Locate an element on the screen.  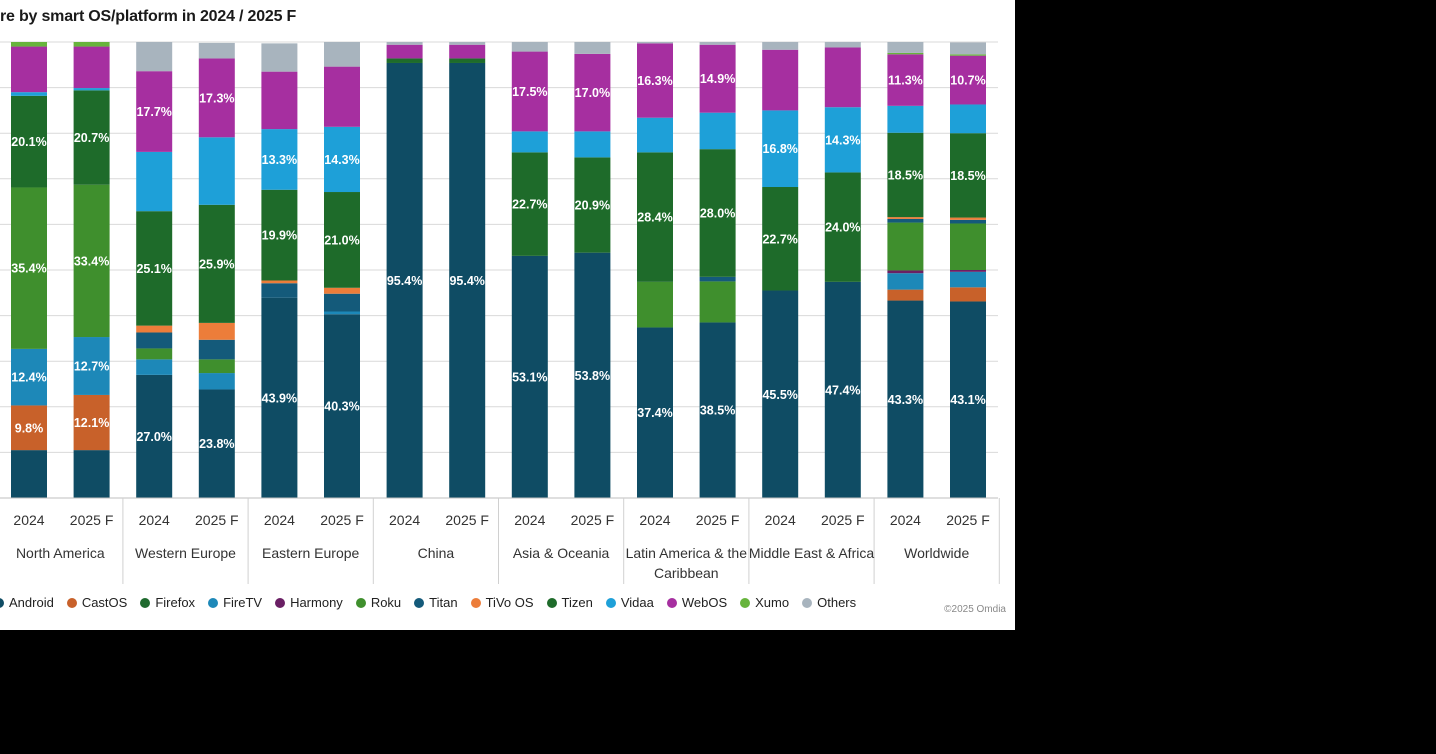
data-label: 16.3% is located at coordinates (654, 81).